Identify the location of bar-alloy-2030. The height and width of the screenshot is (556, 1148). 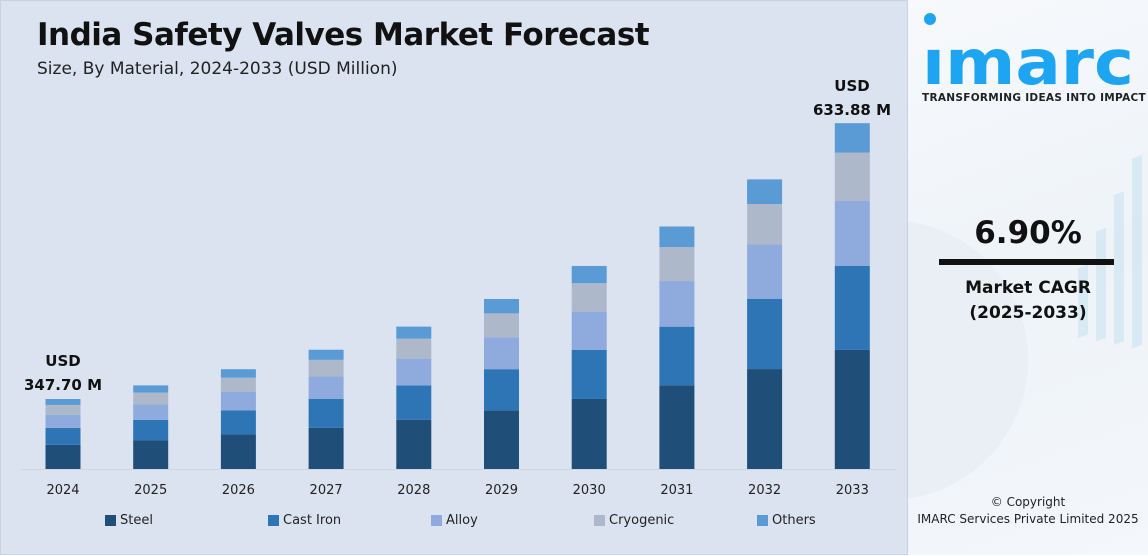
(589, 330).